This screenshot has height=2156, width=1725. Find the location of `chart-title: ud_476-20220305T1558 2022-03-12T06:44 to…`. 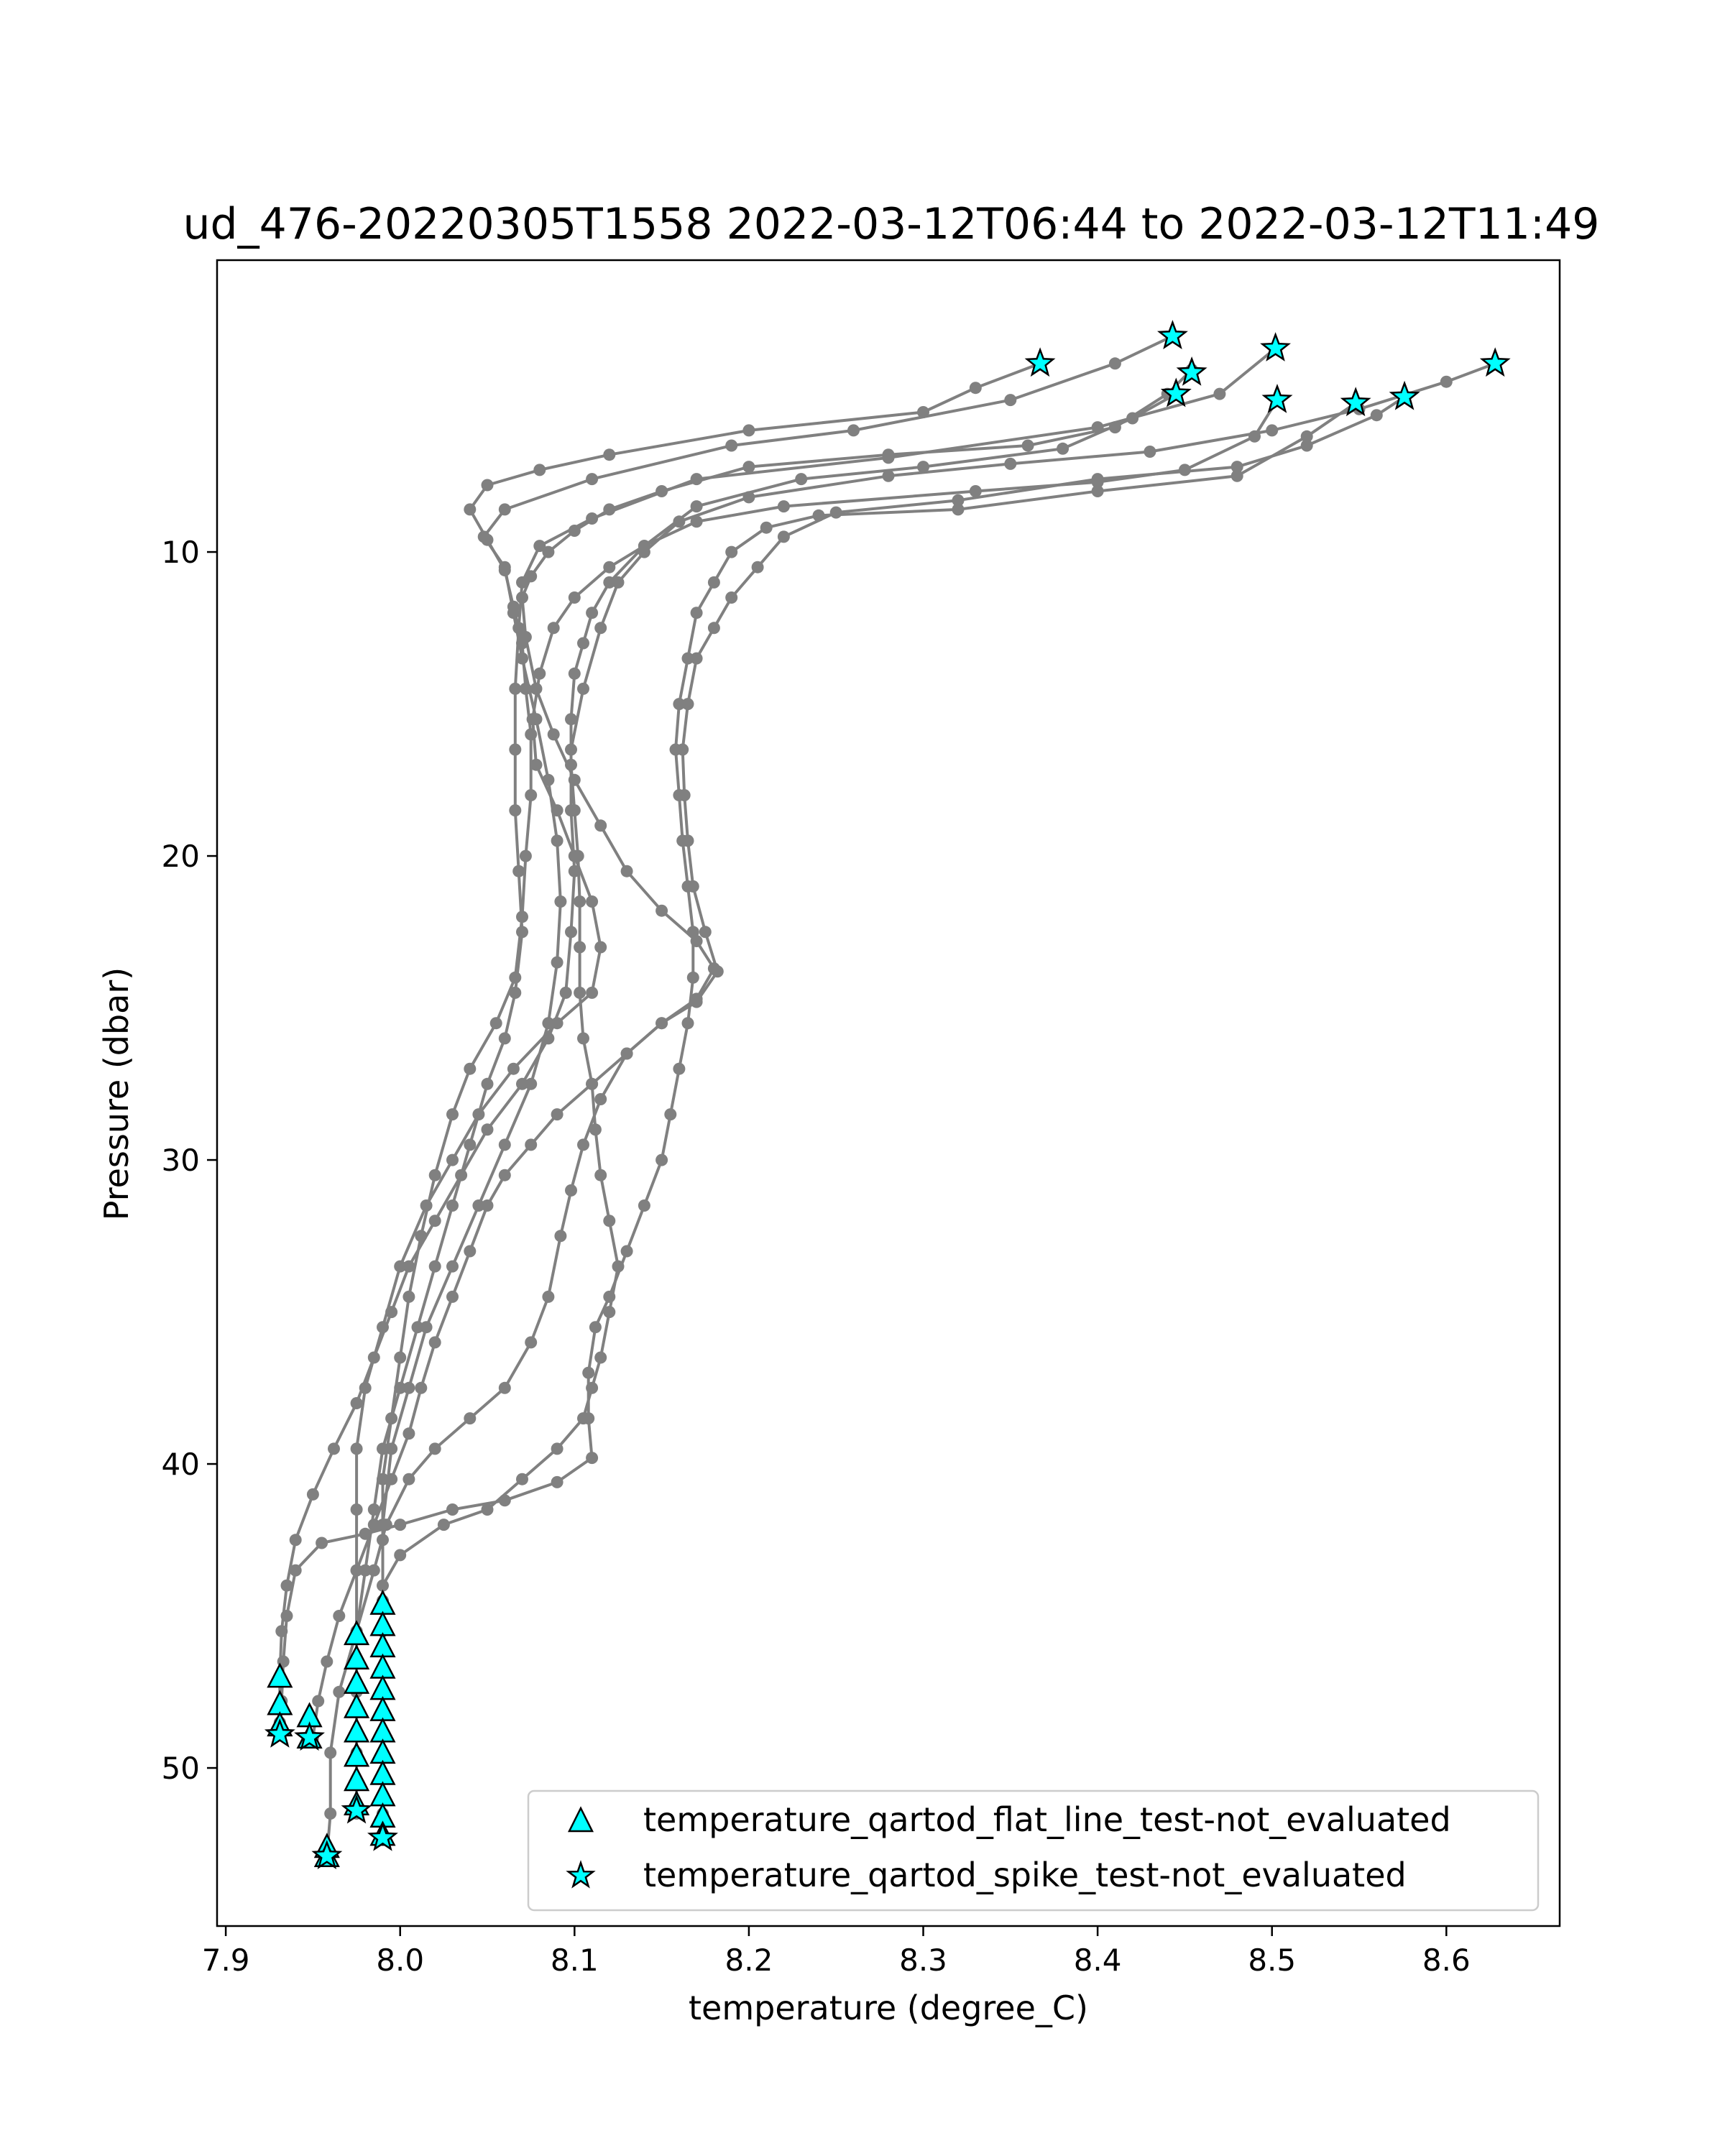

chart-title: ud_476-20220305T1558 2022-03-12T06:44 to… is located at coordinates (891, 224).